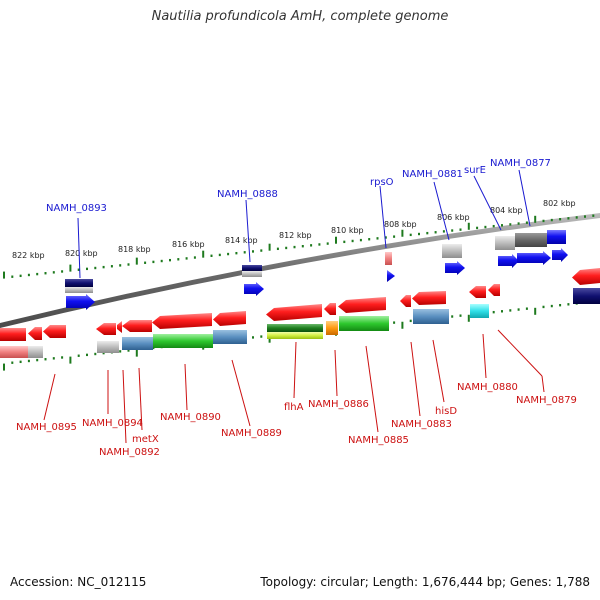 The height and width of the screenshot is (600, 600). What do you see at coordinates (520, 163) in the screenshot?
I see `gene-label: NAMH_0877` at bounding box center [520, 163].